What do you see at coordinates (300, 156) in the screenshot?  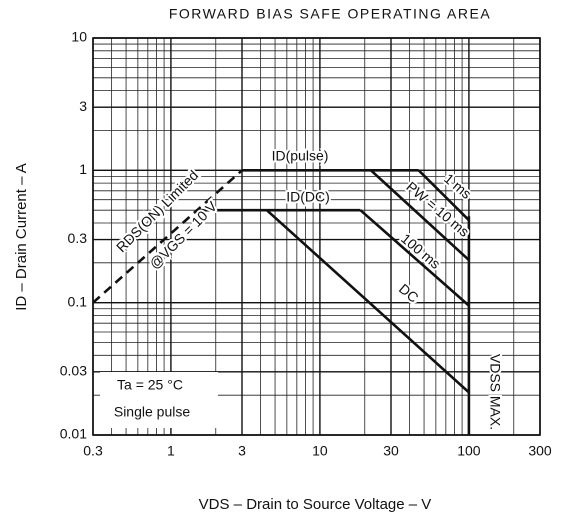 I see `annotation: ID(pulse)` at bounding box center [300, 156].